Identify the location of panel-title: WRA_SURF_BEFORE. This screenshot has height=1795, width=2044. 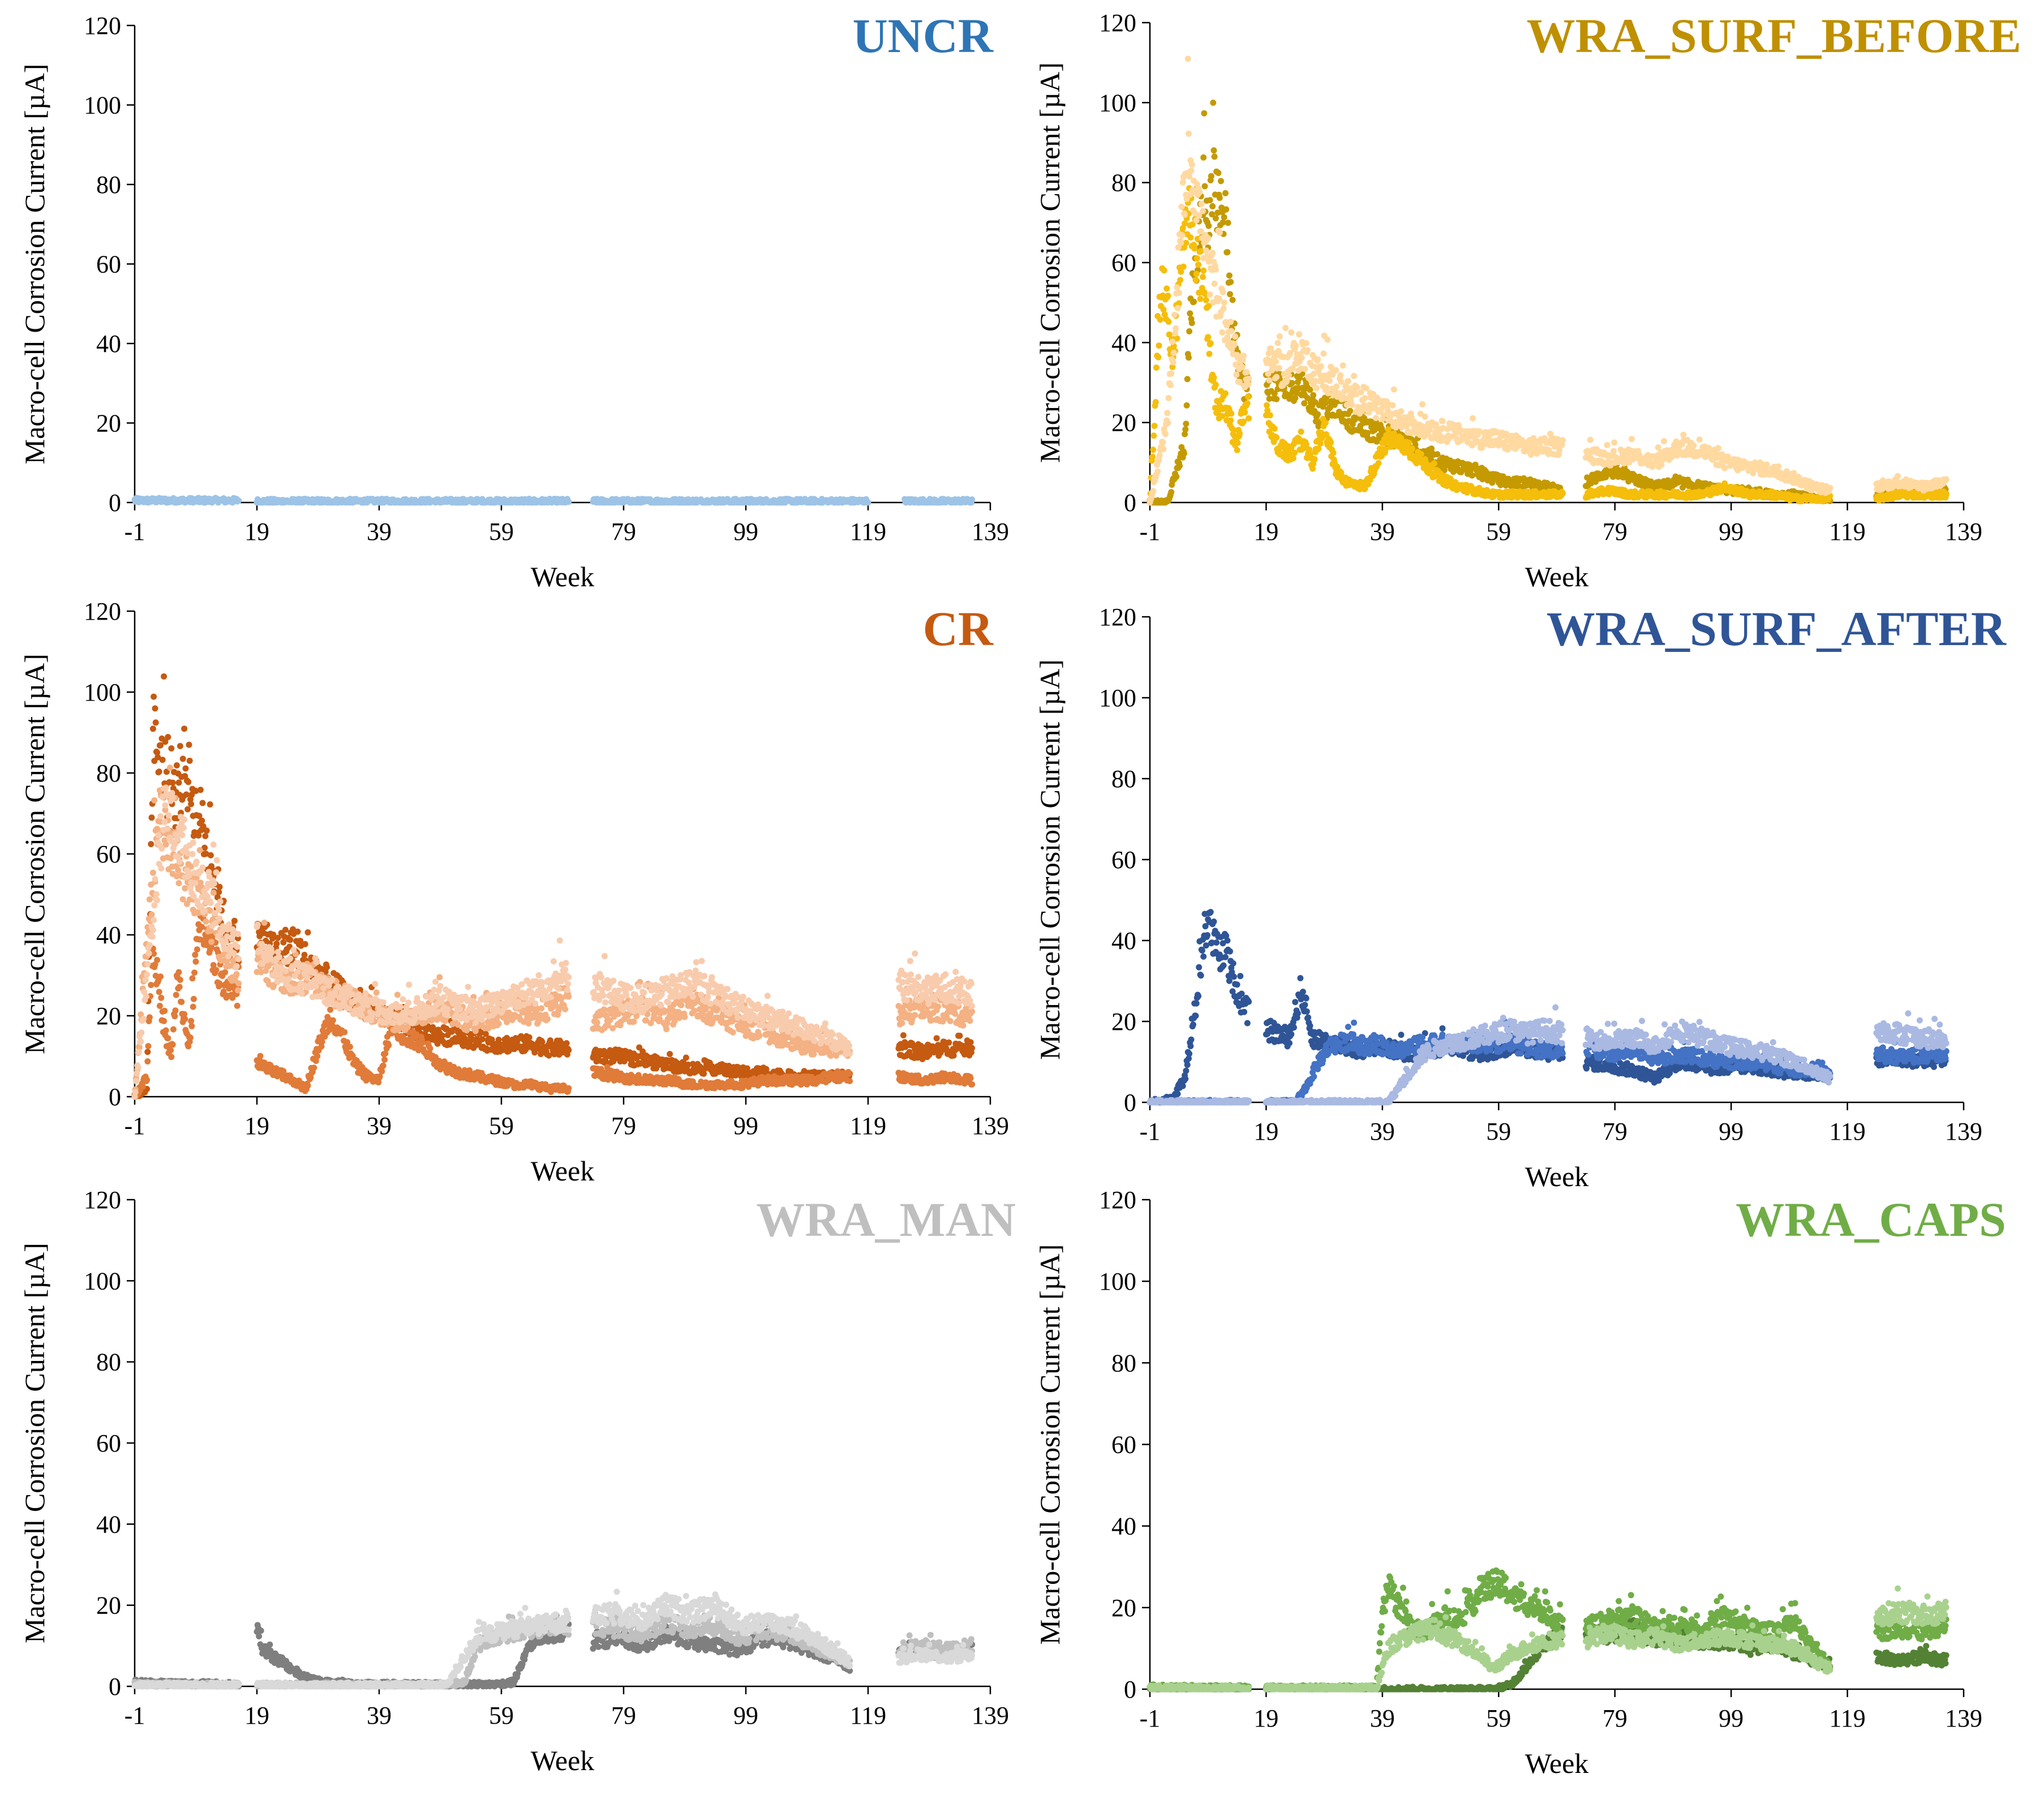
(1774, 35).